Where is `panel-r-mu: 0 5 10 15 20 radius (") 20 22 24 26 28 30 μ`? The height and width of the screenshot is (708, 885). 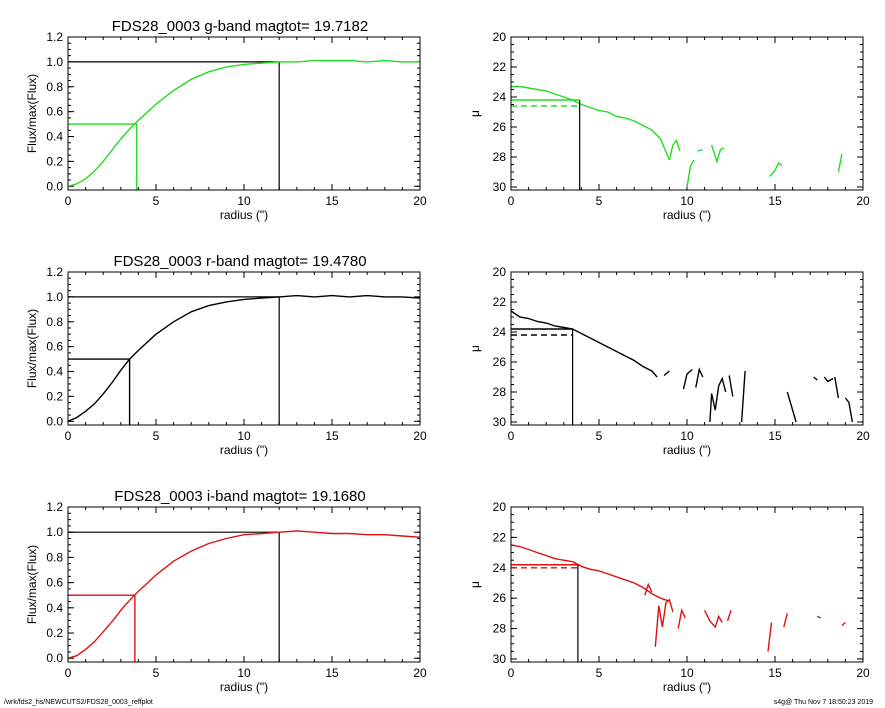 panel-r-mu: 0 5 10 15 20 radius (") 20 22 24 26 28 30 μ is located at coordinates (669, 361).